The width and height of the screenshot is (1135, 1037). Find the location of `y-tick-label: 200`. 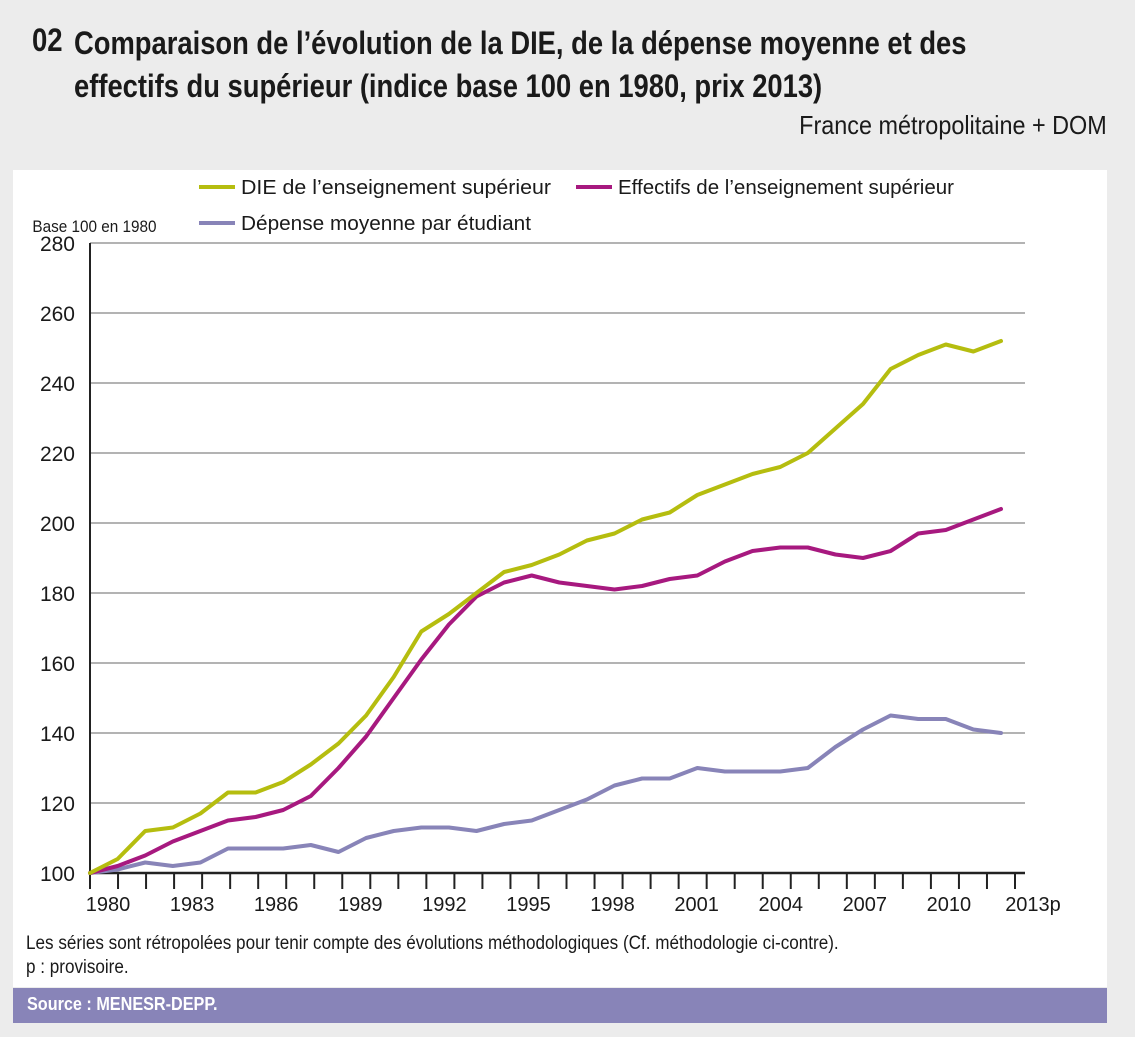

y-tick-label: 200 is located at coordinates (57, 524).